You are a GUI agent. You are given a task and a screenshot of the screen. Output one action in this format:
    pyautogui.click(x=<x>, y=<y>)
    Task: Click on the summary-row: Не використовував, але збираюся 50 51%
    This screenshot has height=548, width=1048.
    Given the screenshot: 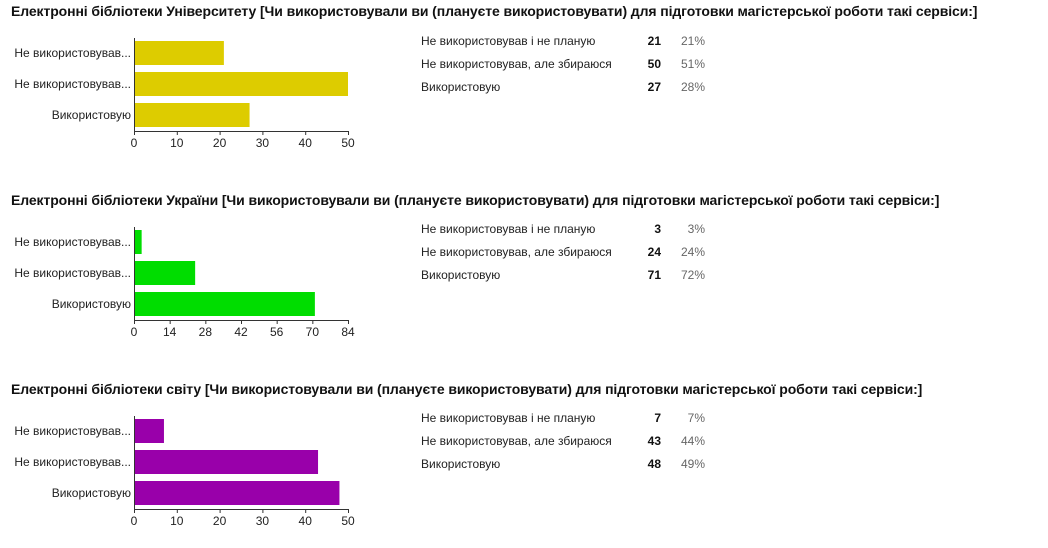 What is the action you would take?
    pyautogui.click(x=563, y=63)
    